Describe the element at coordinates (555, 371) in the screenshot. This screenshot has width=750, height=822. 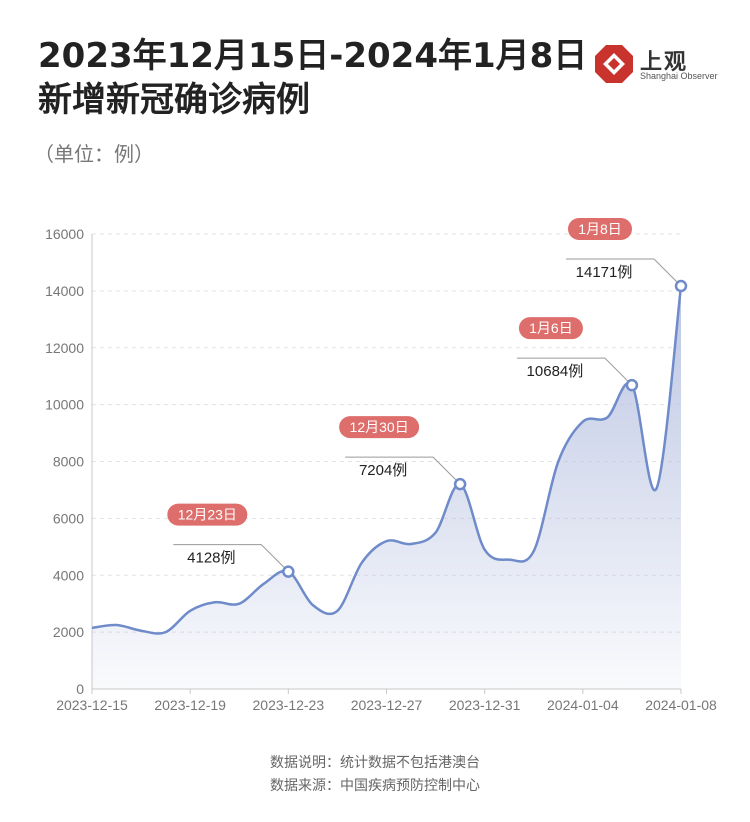
I see `callout-value-label: 10684例` at that location.